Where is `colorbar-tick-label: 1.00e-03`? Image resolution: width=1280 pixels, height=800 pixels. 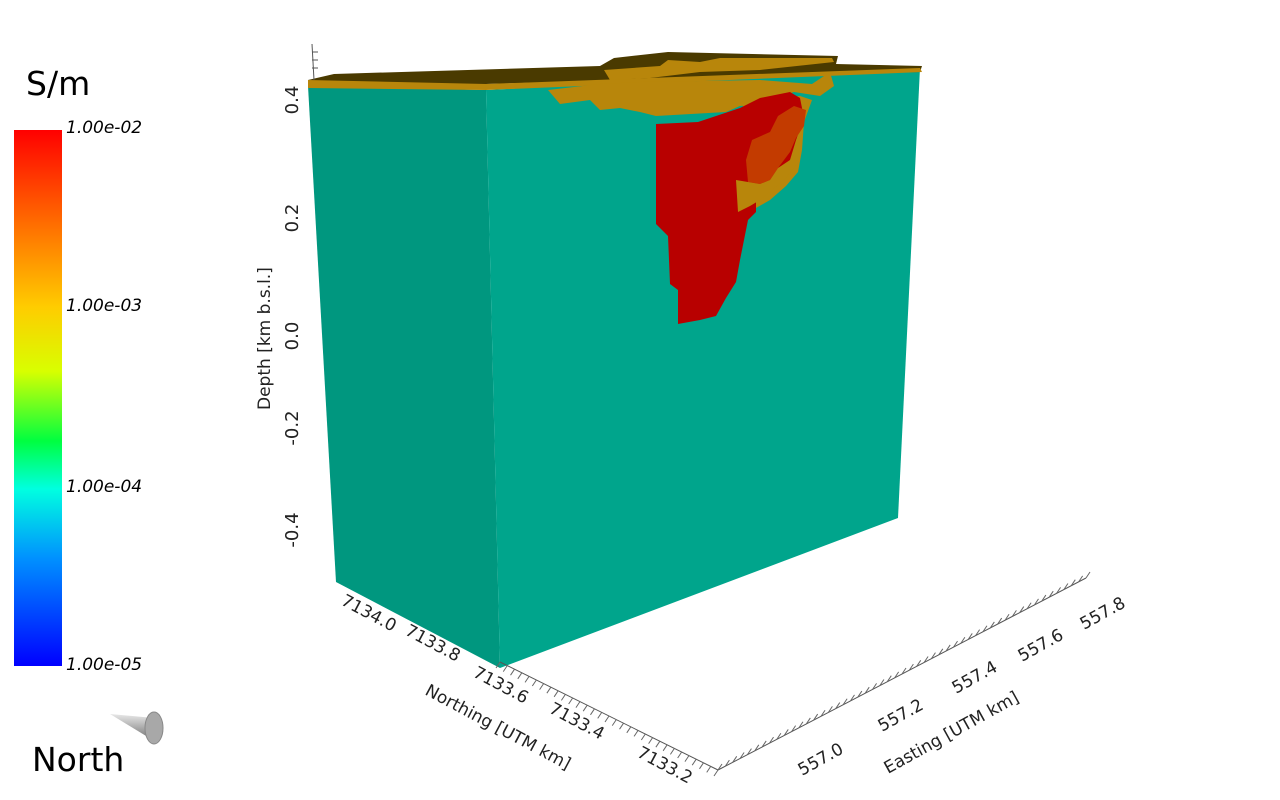
colorbar-tick-label: 1.00e-03 is located at coordinates (104, 306).